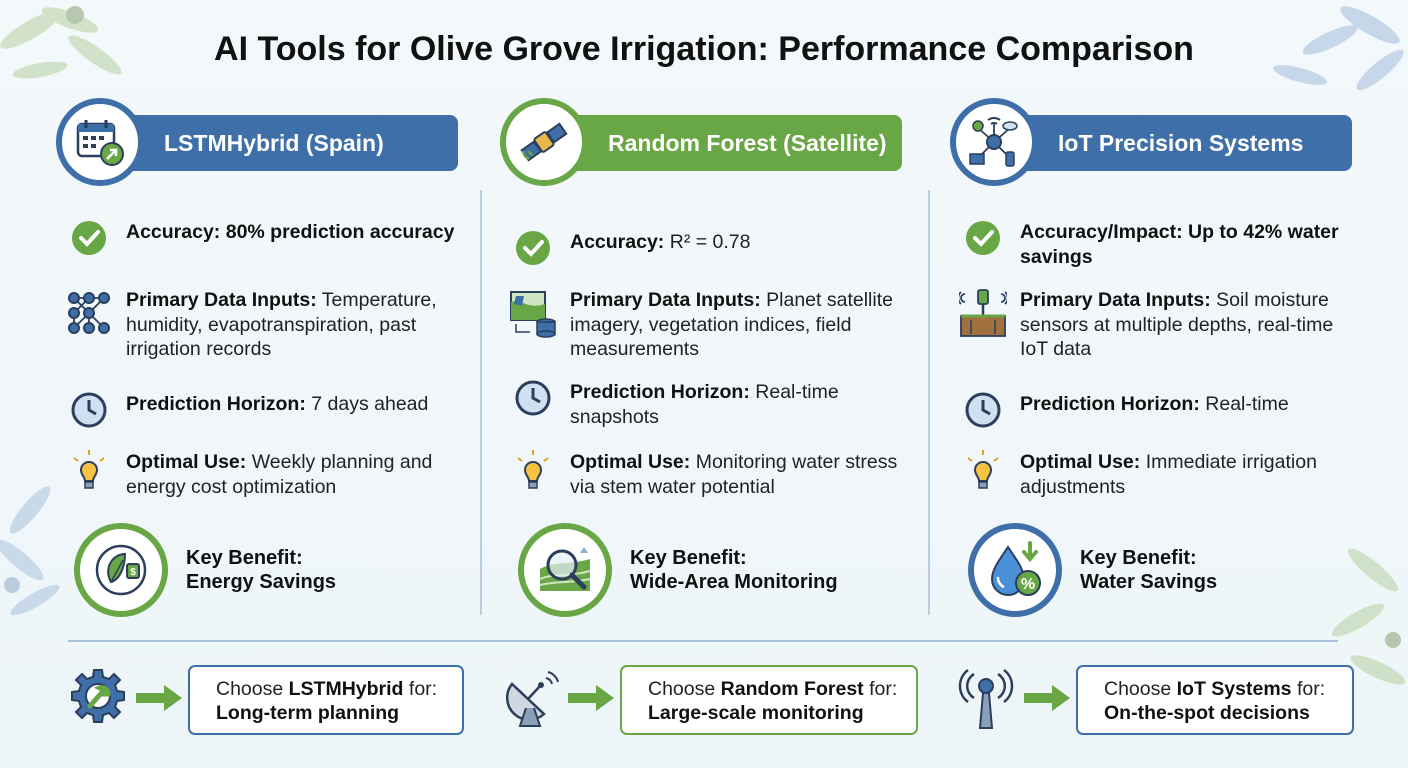  What do you see at coordinates (1168, 474) in the screenshot?
I see `optimal-use-value: Immediate irrigation adjustments` at bounding box center [1168, 474].